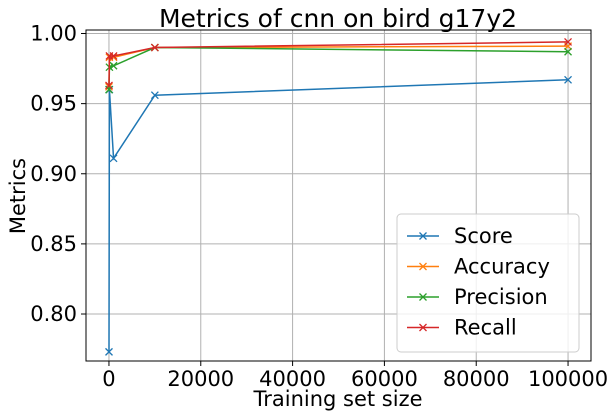 Image resolution: width=615 pixels, height=417 pixels. Describe the element at coordinates (53, 244) in the screenshot. I see `y-tick-label: 0.85` at that location.